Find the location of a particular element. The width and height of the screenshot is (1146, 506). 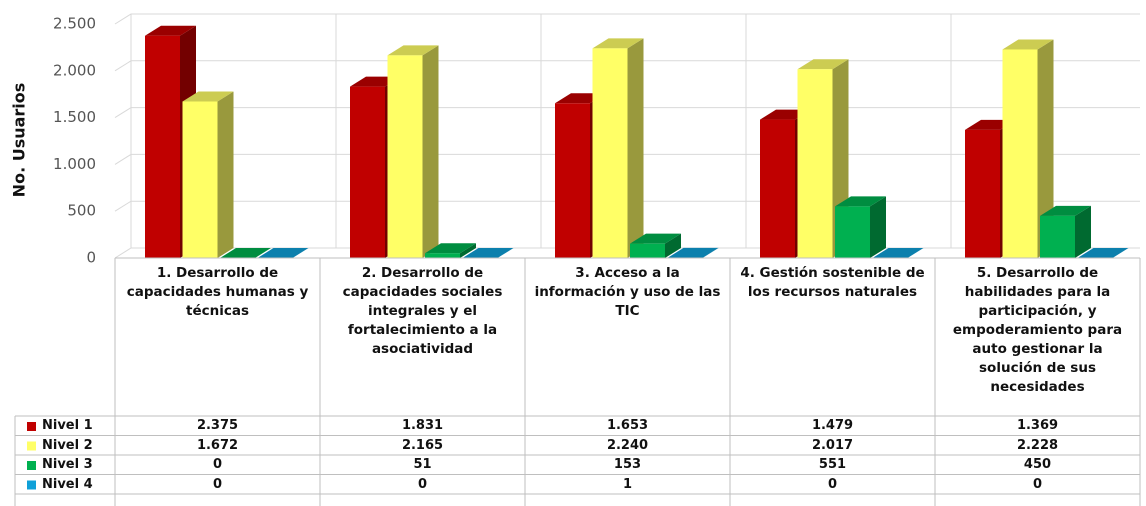

legend-label: Nivel 1 is located at coordinates (67, 425).